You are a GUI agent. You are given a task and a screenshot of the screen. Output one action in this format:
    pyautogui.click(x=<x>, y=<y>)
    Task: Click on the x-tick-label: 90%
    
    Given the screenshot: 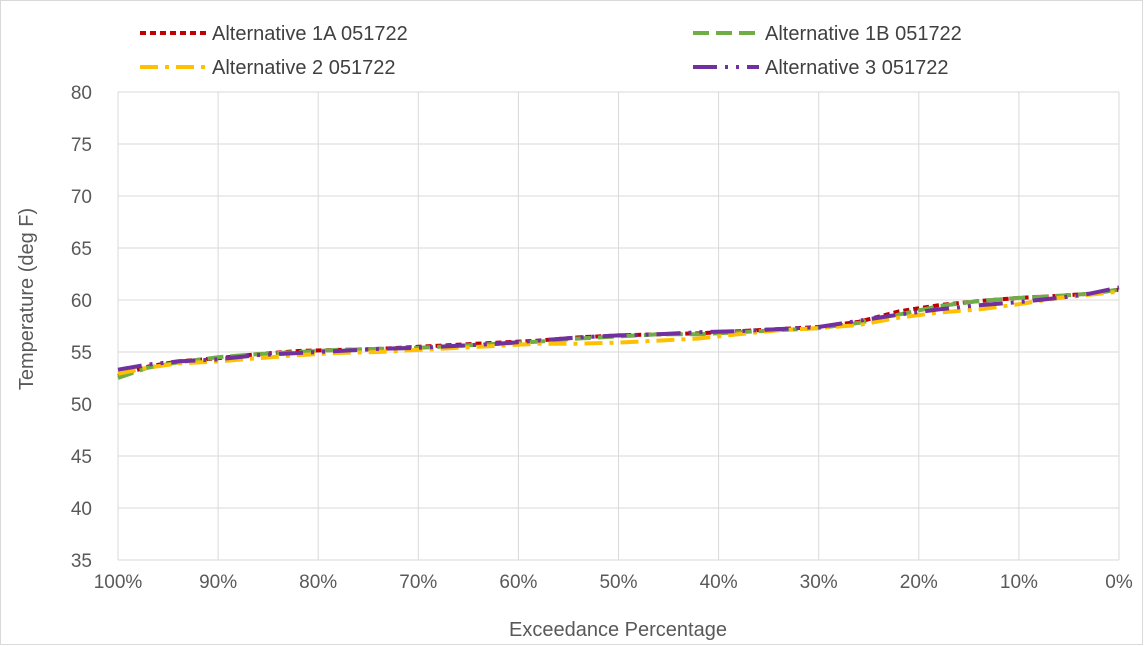 What is the action you would take?
    pyautogui.click(x=218, y=582)
    